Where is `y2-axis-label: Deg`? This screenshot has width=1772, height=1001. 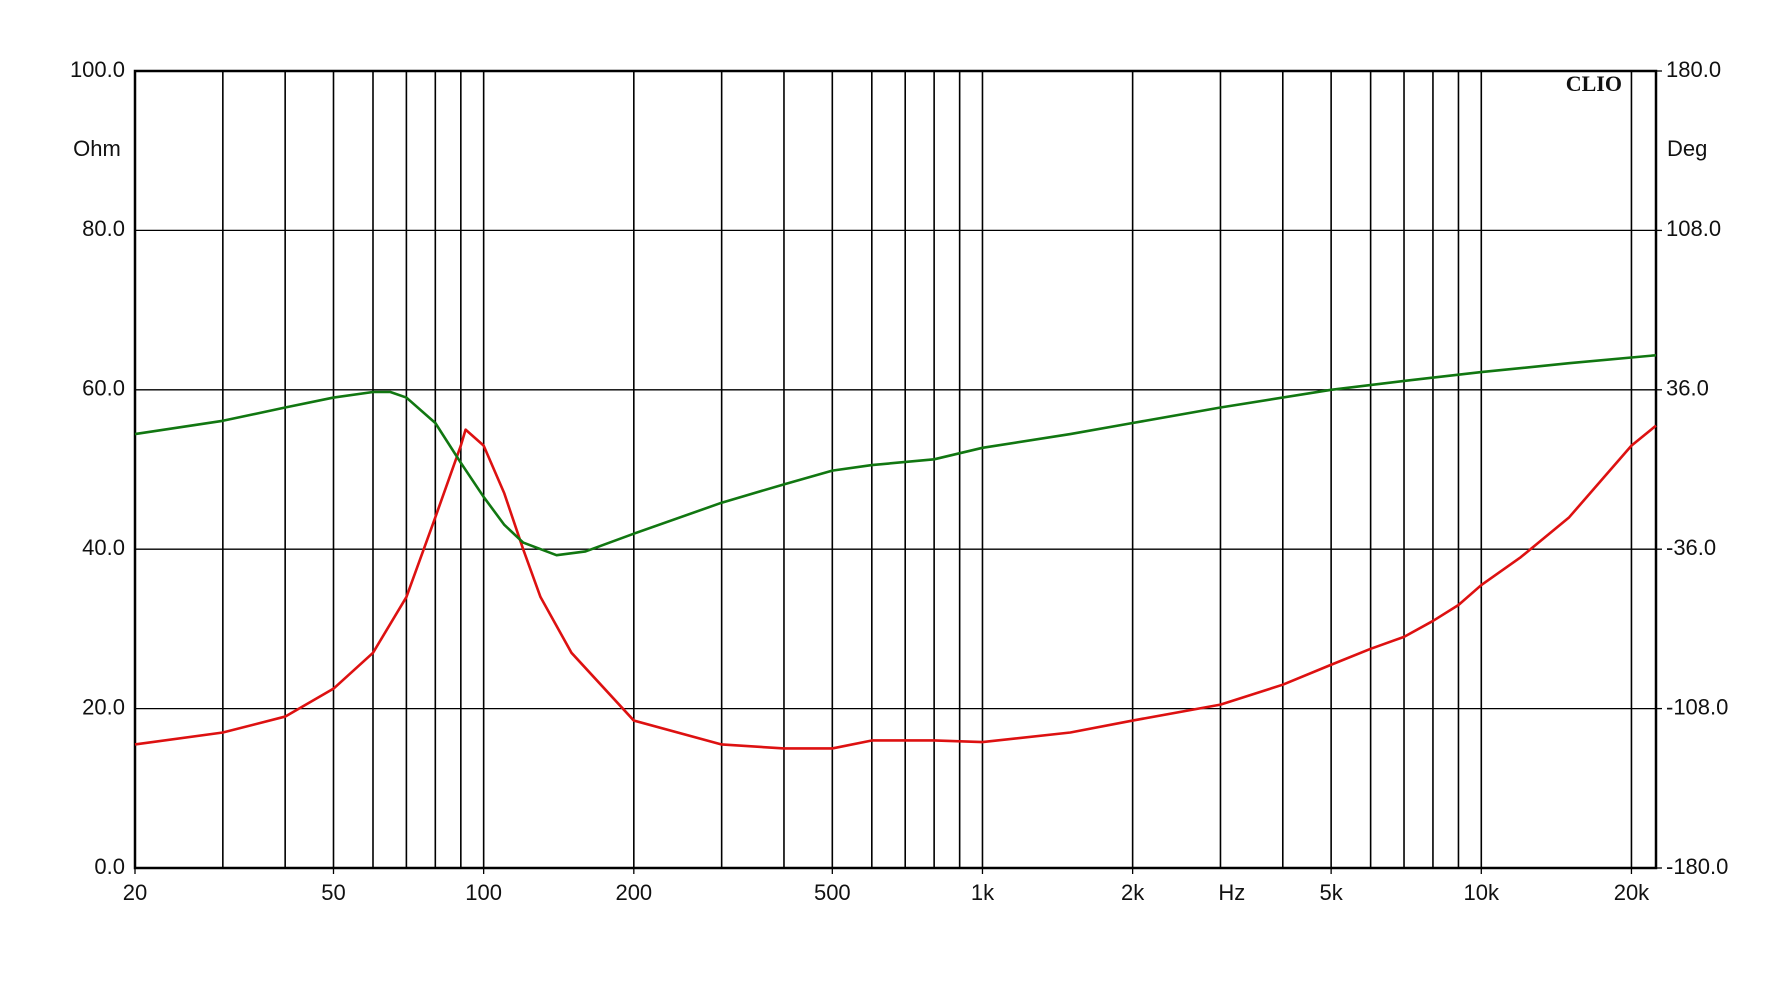 y2-axis-label: Deg is located at coordinates (1687, 148).